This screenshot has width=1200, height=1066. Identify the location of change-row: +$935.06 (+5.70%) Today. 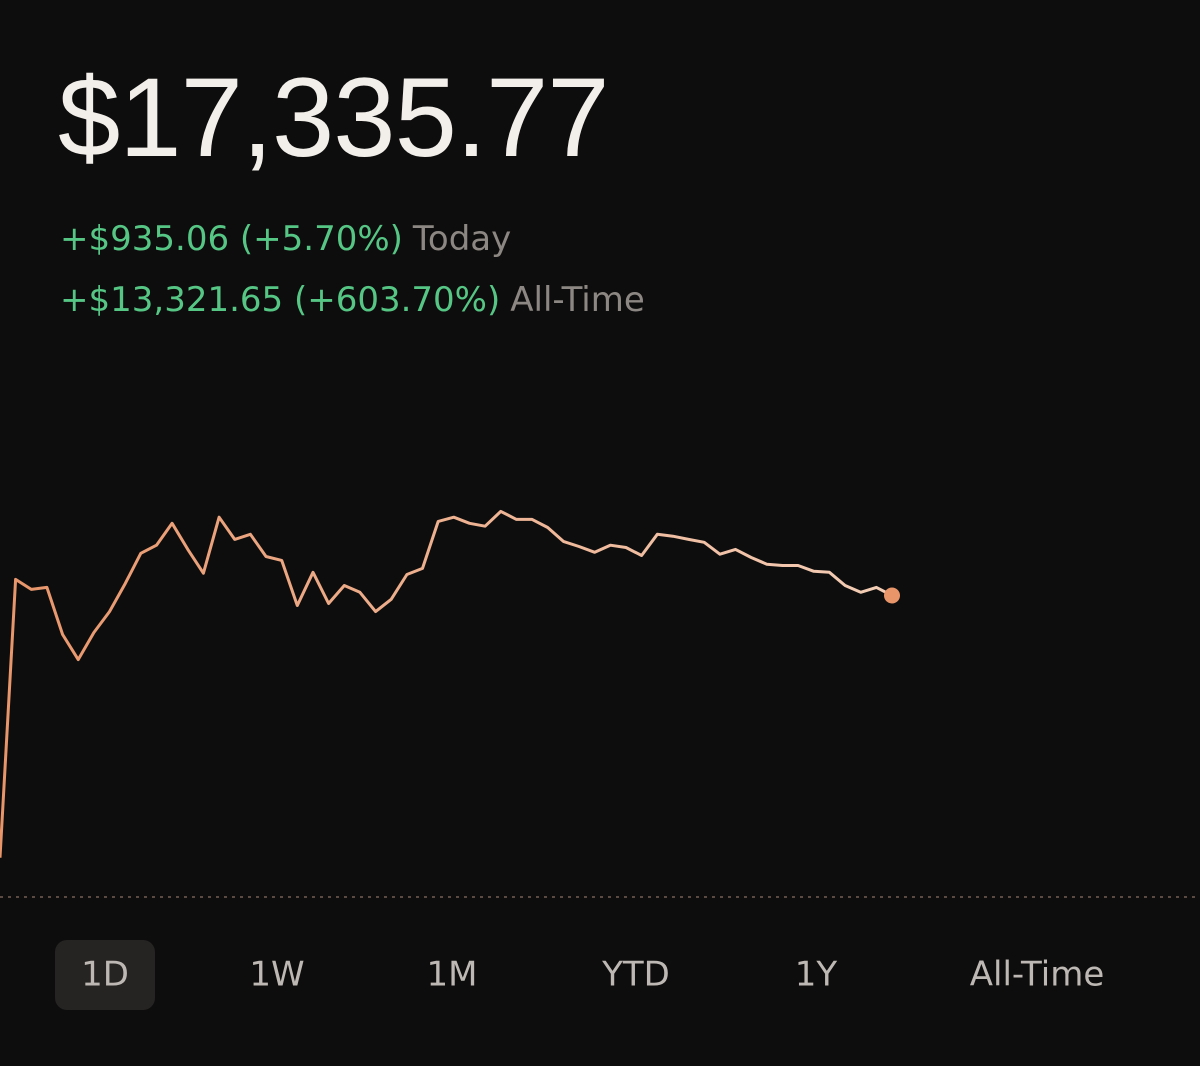
(285, 239).